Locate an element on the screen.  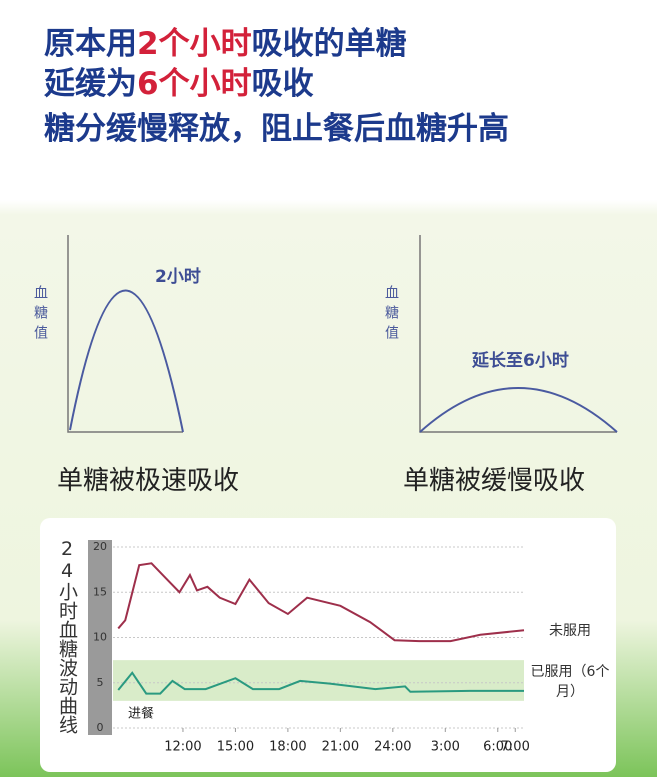
y-axis-bar is located at coordinates (100, 637).